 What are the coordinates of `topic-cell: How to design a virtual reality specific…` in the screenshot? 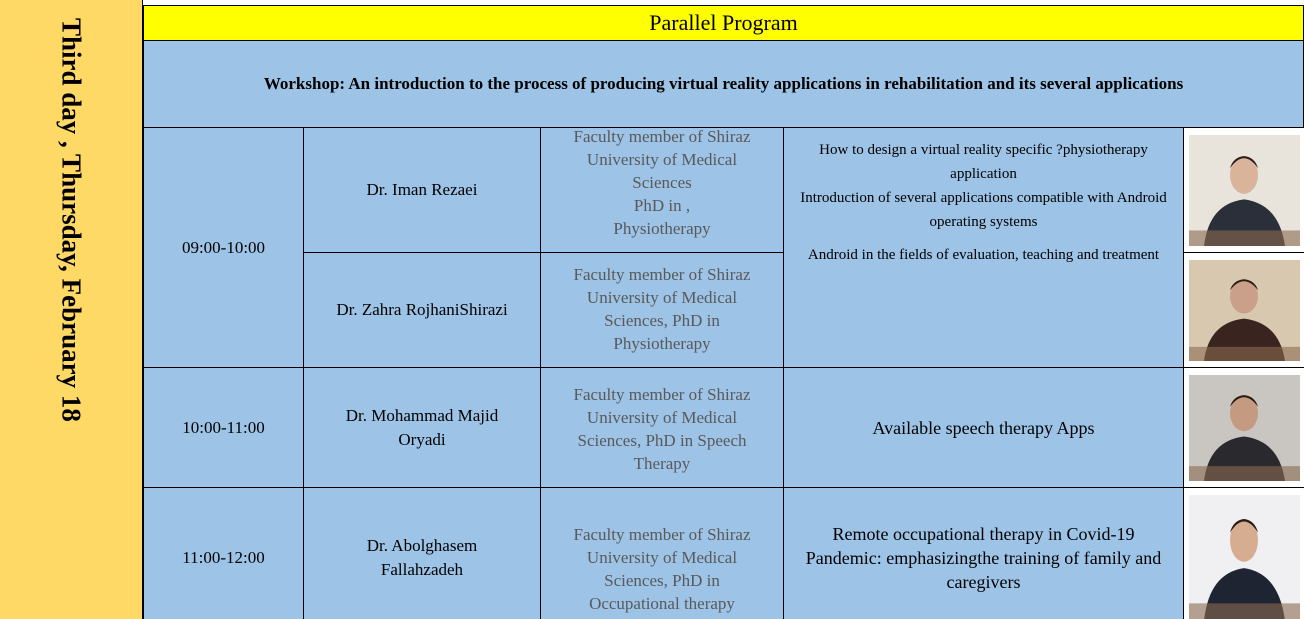 It's located at (983, 247).